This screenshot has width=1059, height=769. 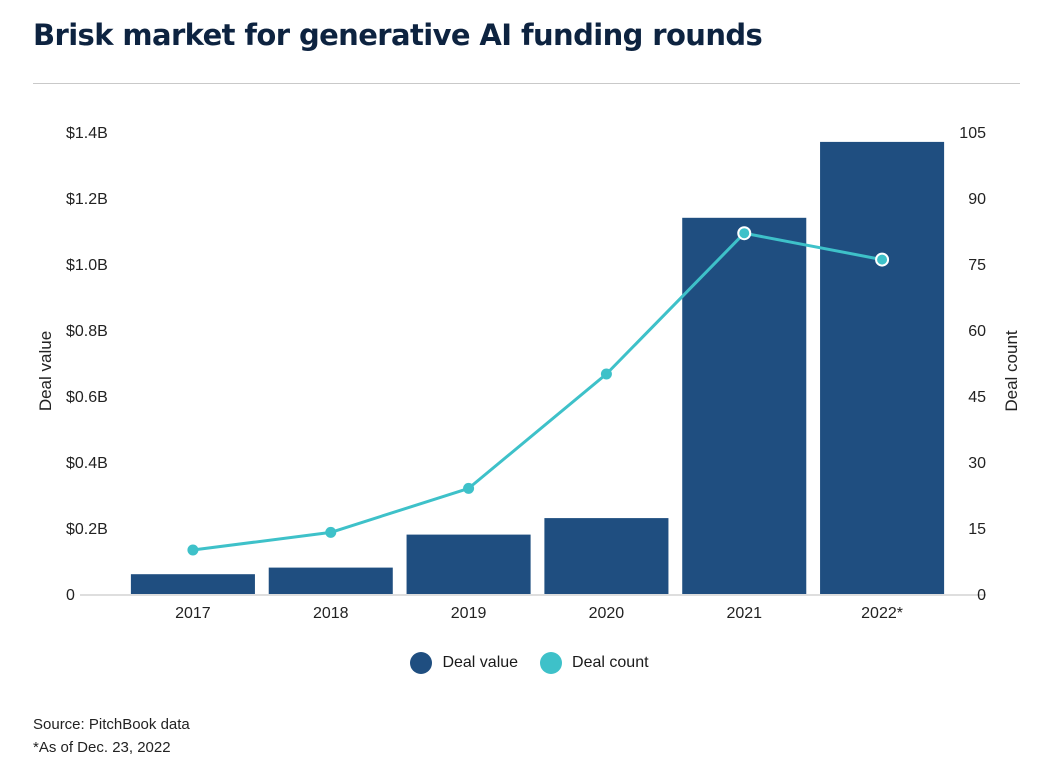 What do you see at coordinates (193, 613) in the screenshot?
I see `x-tick-label: 2017` at bounding box center [193, 613].